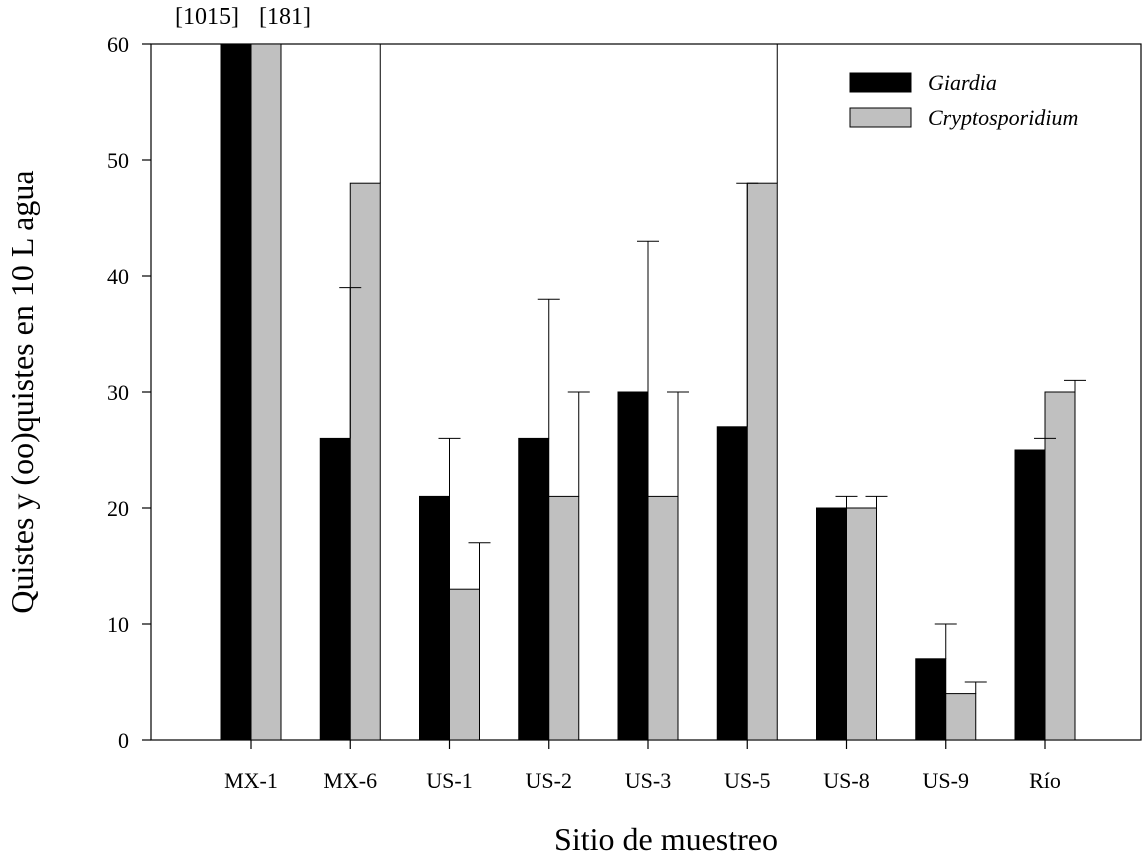 This screenshot has width=1145, height=856. Describe the element at coordinates (962, 82) in the screenshot. I see `legend-label-giardia: Giardia` at that location.